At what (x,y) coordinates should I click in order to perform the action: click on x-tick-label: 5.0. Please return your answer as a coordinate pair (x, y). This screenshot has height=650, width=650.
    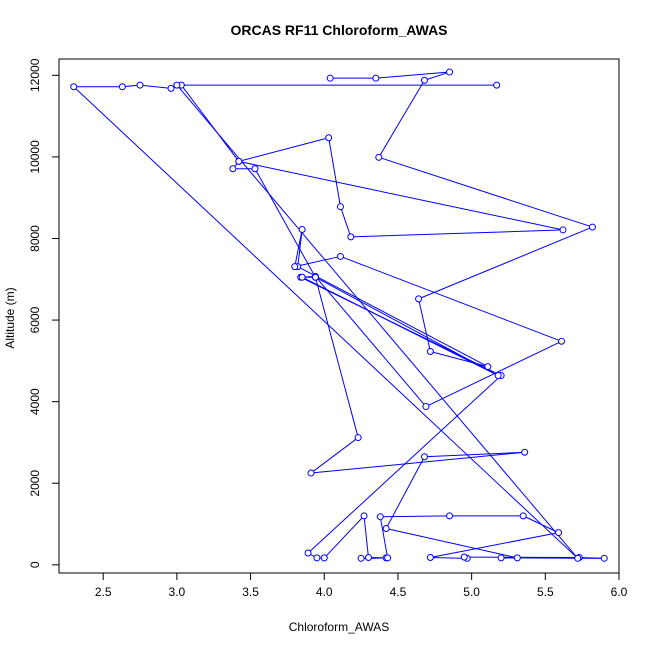
    Looking at the image, I should click on (471, 592).